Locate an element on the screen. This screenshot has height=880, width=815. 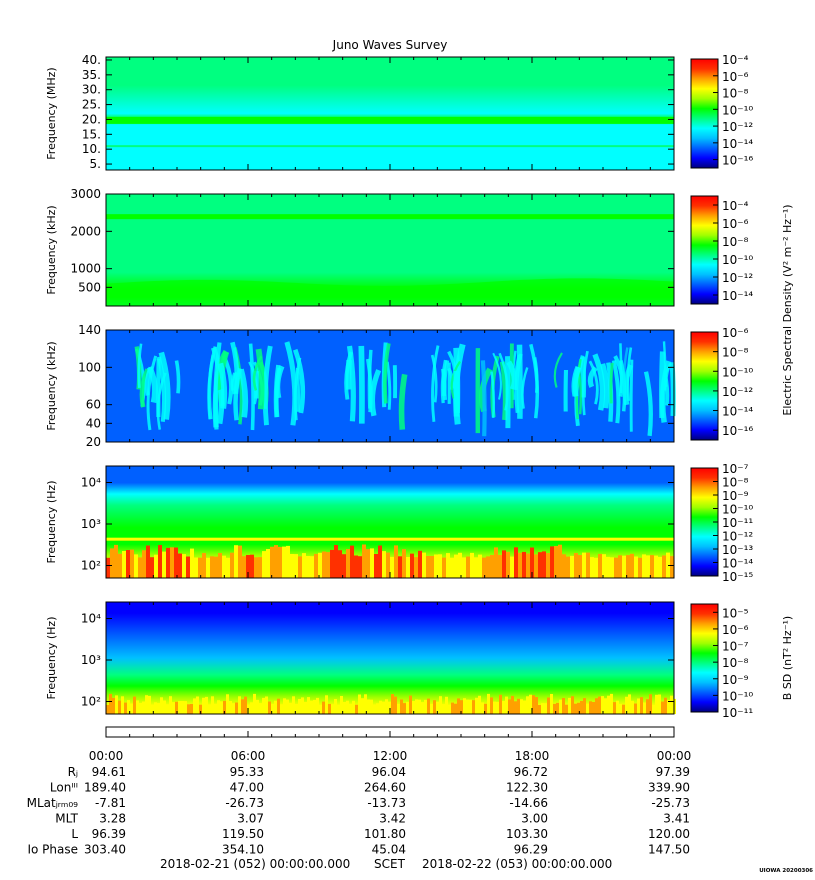
y-tick-label: 30. is located at coordinates (91, 90).